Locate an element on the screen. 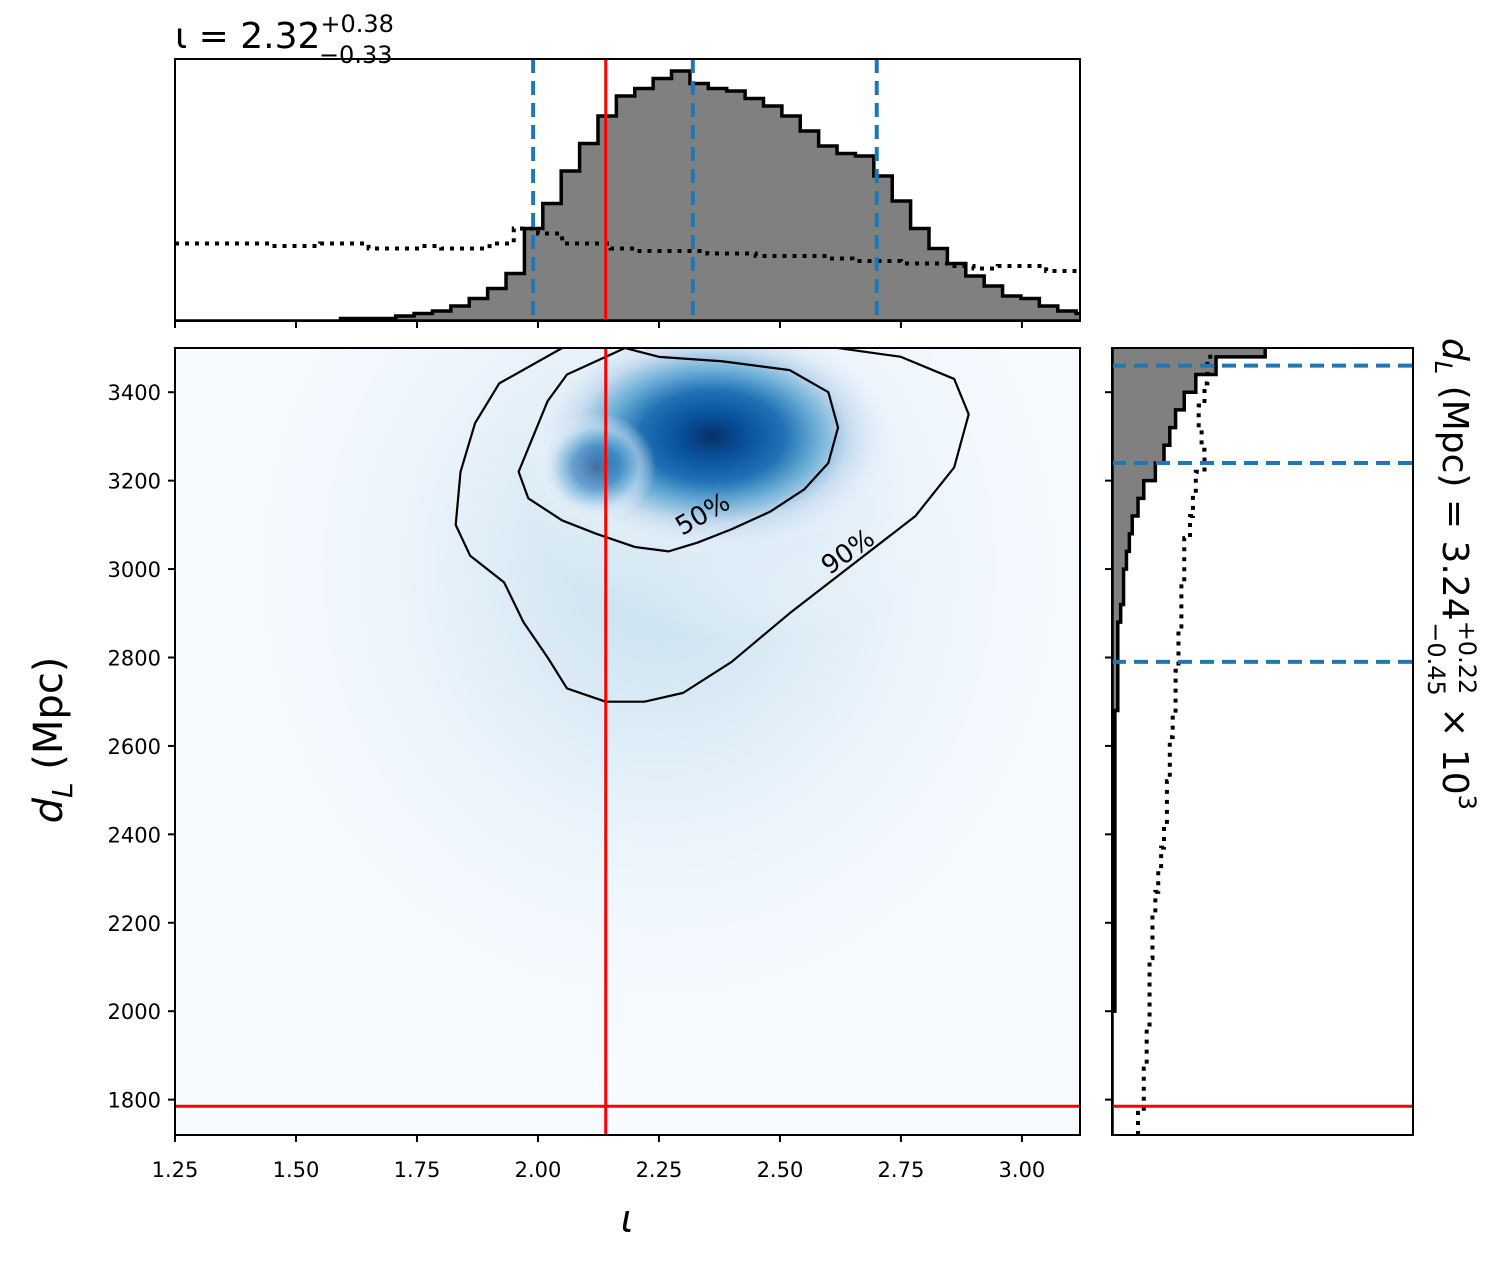 The width and height of the screenshot is (1502, 1263). top-title-base: ι = 2.32 is located at coordinates (247, 36).